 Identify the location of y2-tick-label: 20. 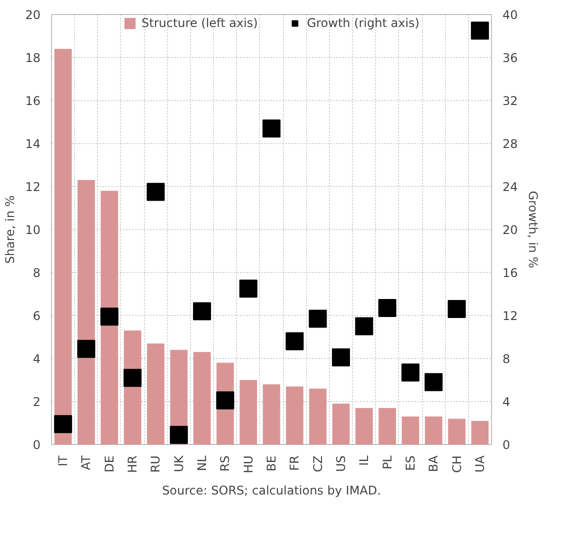
(510, 230).